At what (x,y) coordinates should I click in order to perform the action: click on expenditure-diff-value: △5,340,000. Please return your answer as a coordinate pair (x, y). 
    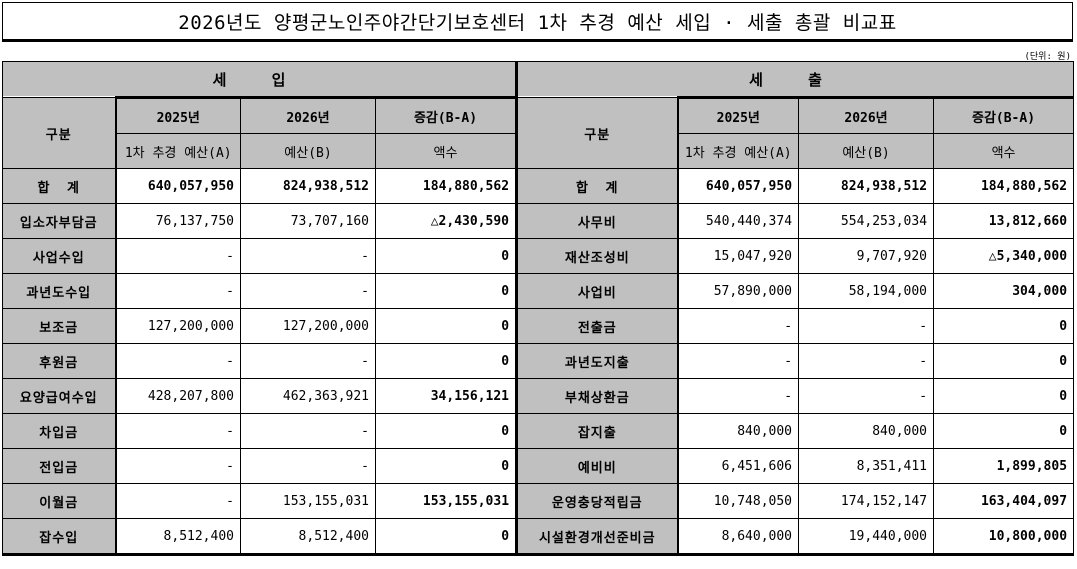
    Looking at the image, I should click on (1004, 256).